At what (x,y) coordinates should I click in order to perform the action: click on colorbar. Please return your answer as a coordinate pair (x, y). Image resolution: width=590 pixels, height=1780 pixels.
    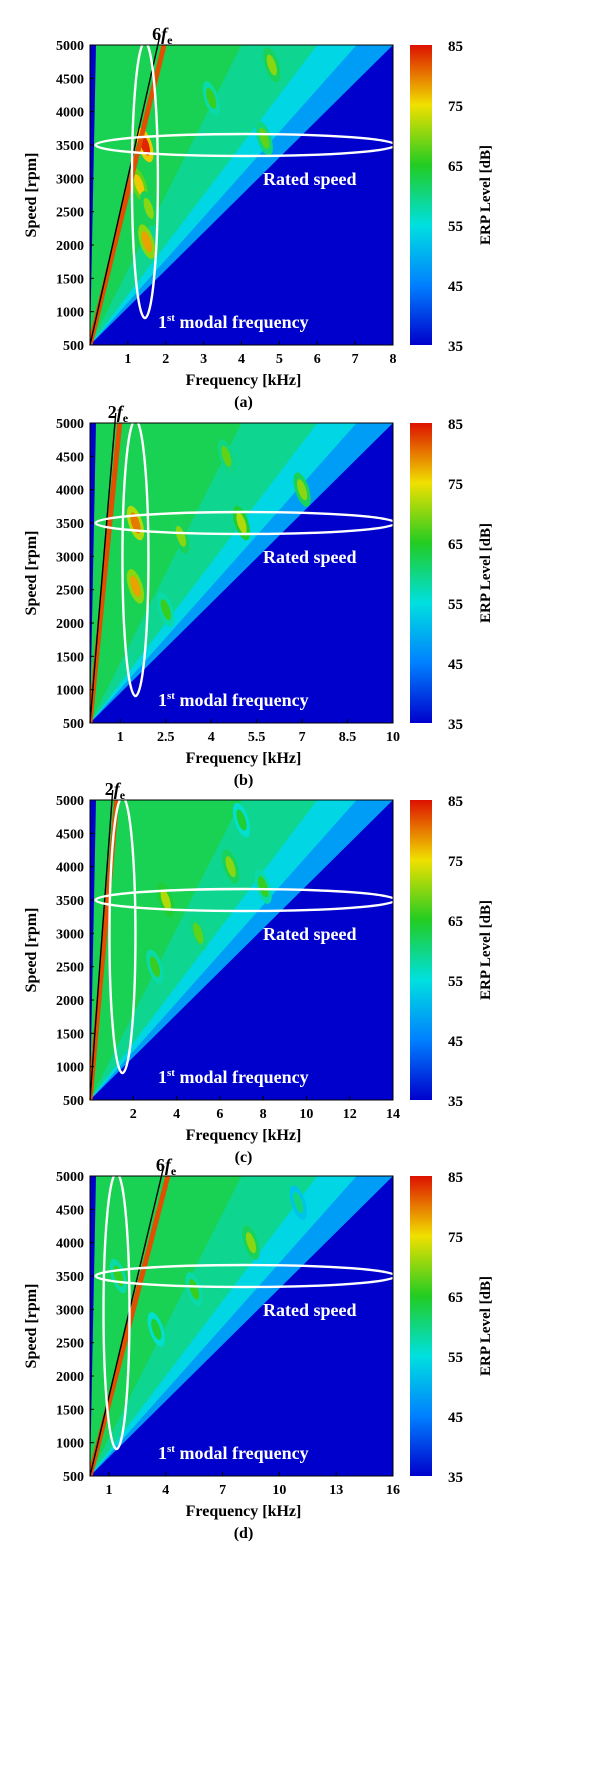
    Looking at the image, I should click on (421, 1326).